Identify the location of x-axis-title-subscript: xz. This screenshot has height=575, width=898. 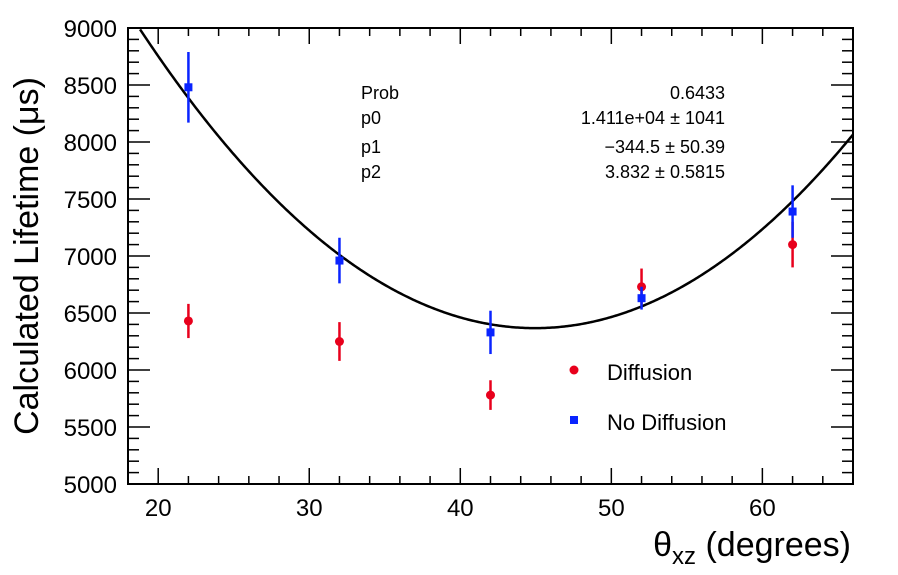
(684, 556).